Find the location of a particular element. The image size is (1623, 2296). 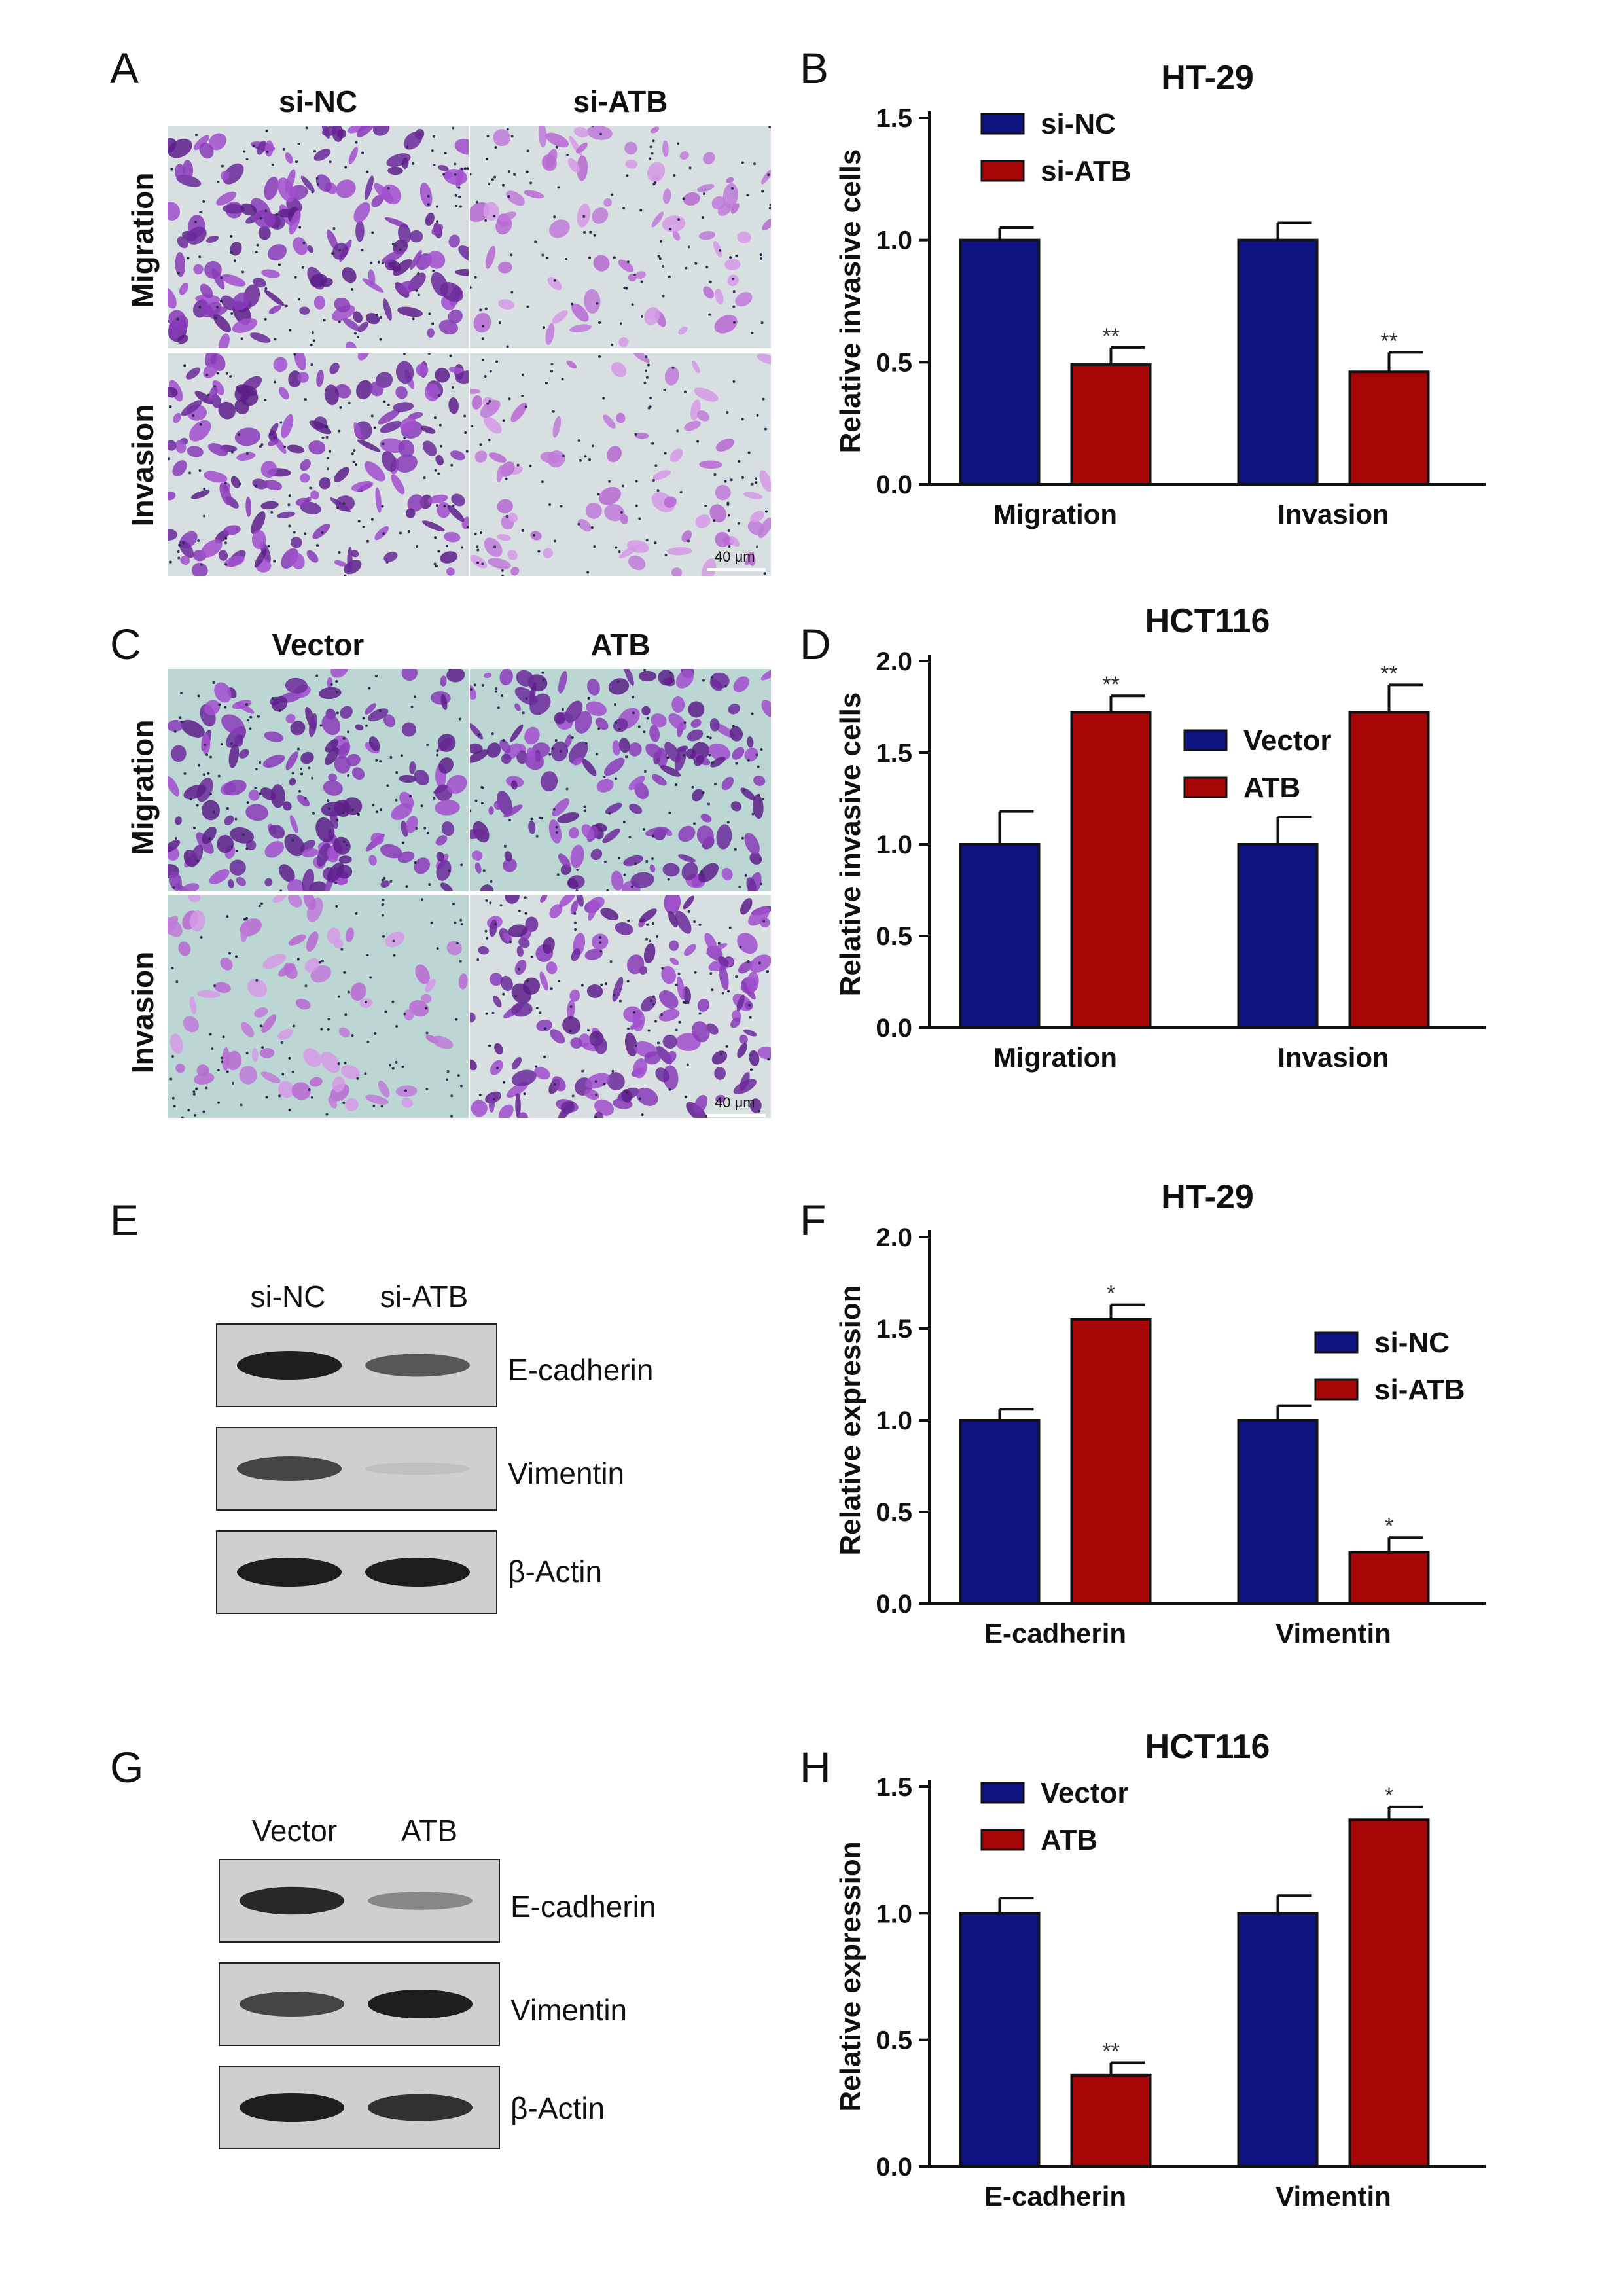

blot-g-row-ecadherin is located at coordinates (359, 1901).